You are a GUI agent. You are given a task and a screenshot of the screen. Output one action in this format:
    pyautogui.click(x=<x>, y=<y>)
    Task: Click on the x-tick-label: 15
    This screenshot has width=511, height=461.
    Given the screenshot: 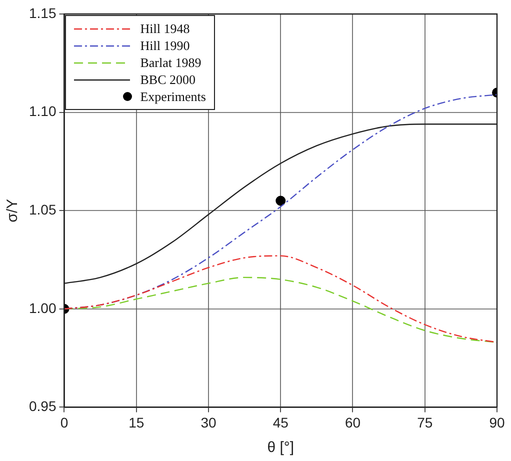 What is the action you would take?
    pyautogui.click(x=136, y=422)
    